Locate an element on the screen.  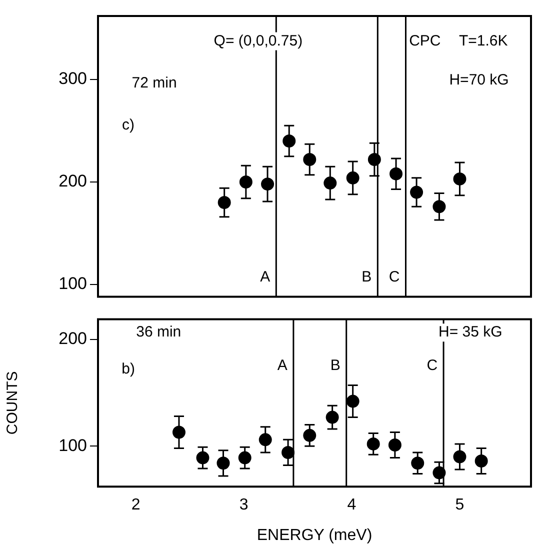
annotation: c) is located at coordinates (128, 125).